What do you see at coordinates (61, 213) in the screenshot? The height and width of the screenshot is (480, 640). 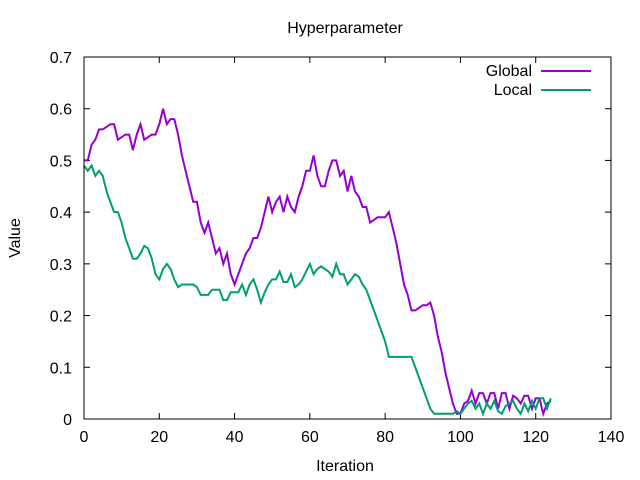 I see `y-tick-label: 0.4` at bounding box center [61, 213].